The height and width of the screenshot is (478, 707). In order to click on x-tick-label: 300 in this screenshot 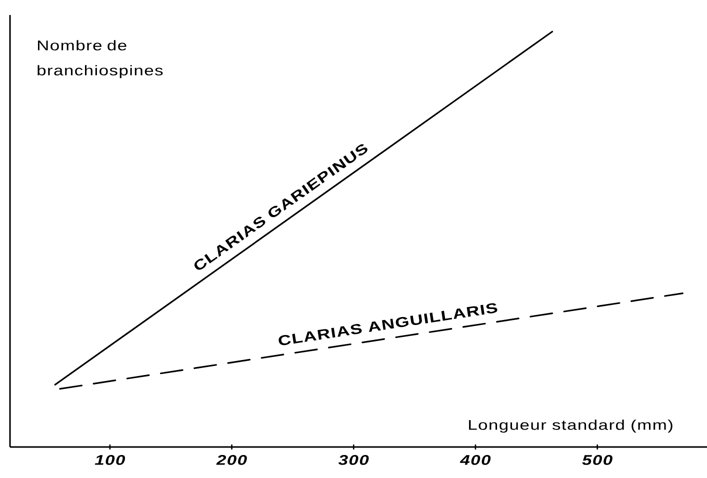, I will do `click(353, 460)`.